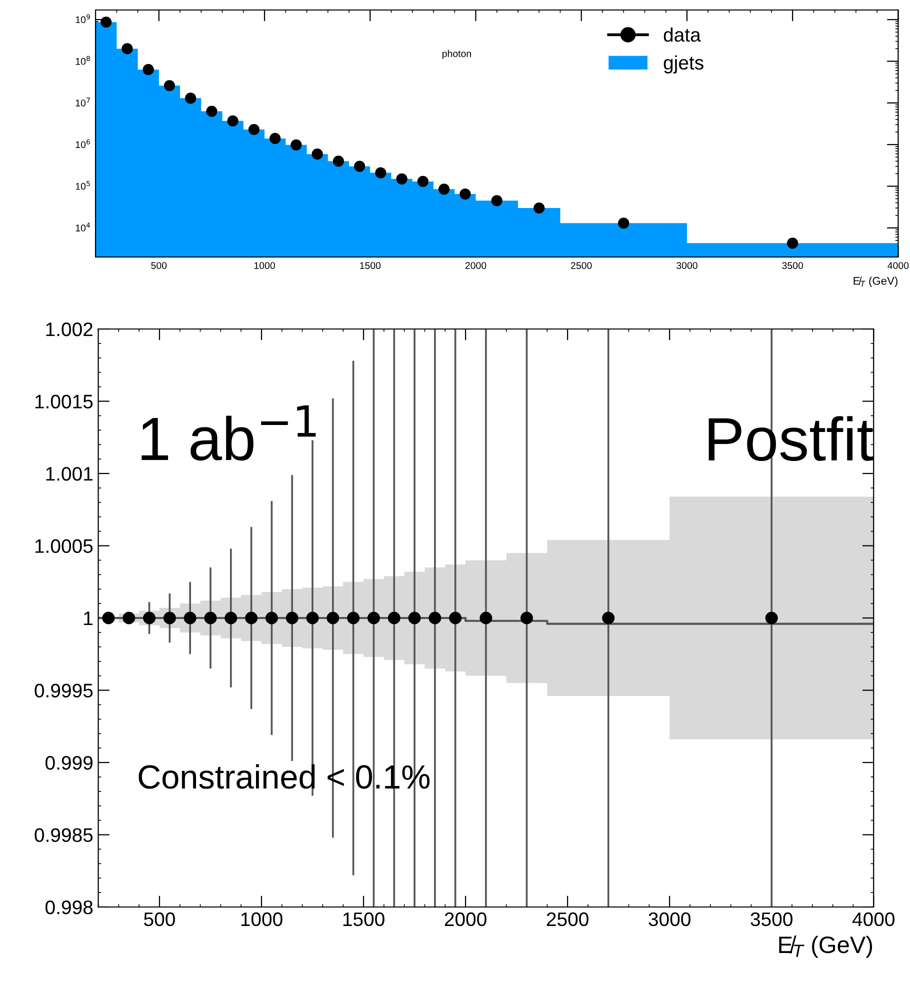  I want to click on y-tick-label: 0.998, so click(69, 907).